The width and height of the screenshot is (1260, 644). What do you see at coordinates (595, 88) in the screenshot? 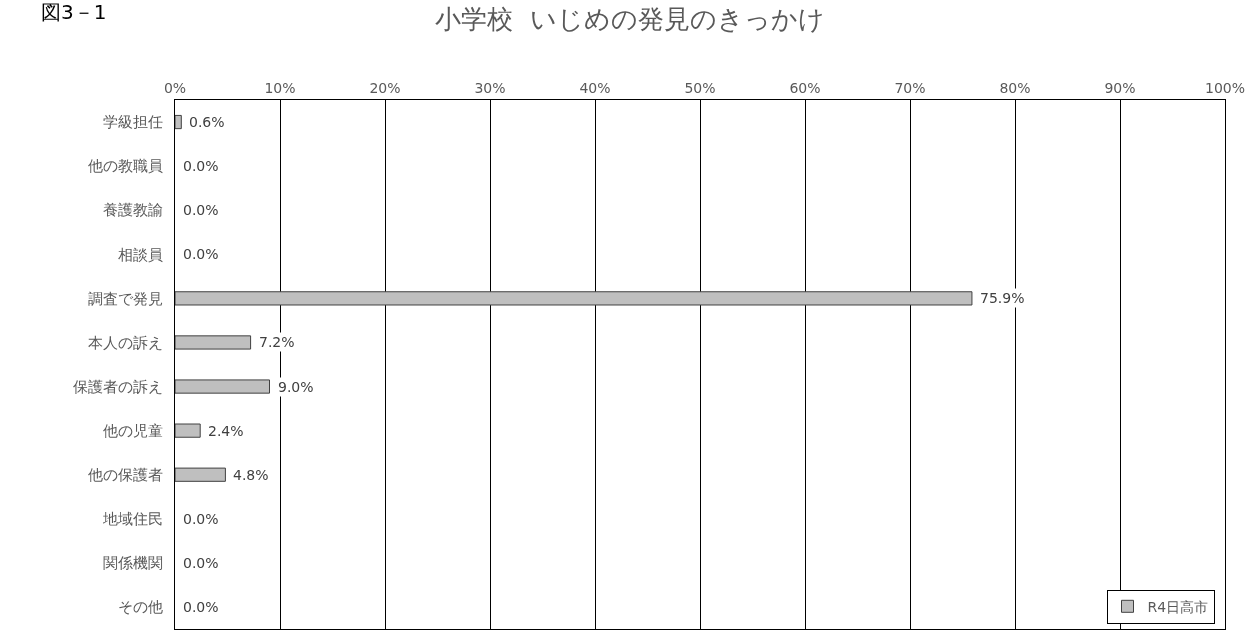
I see `x-tick-label: 40%` at bounding box center [595, 88].